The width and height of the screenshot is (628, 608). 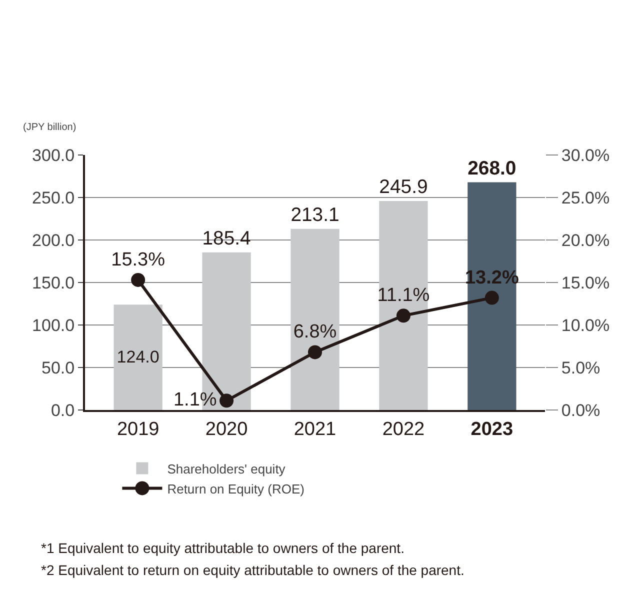 What do you see at coordinates (53, 198) in the screenshot?
I see `y-tick-label: 250.0` at bounding box center [53, 198].